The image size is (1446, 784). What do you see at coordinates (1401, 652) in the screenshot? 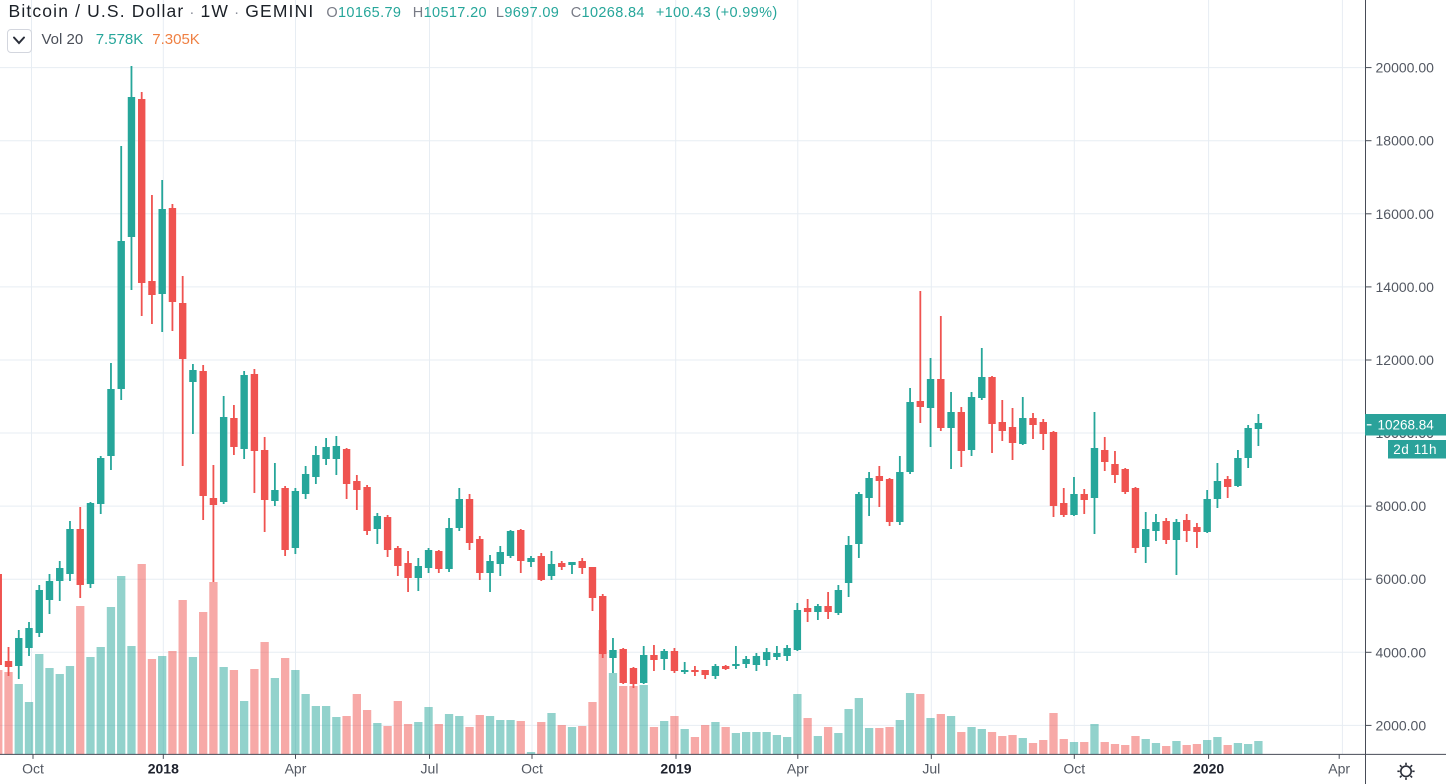
I see `svg-text: 4000.00` at bounding box center [1401, 652].